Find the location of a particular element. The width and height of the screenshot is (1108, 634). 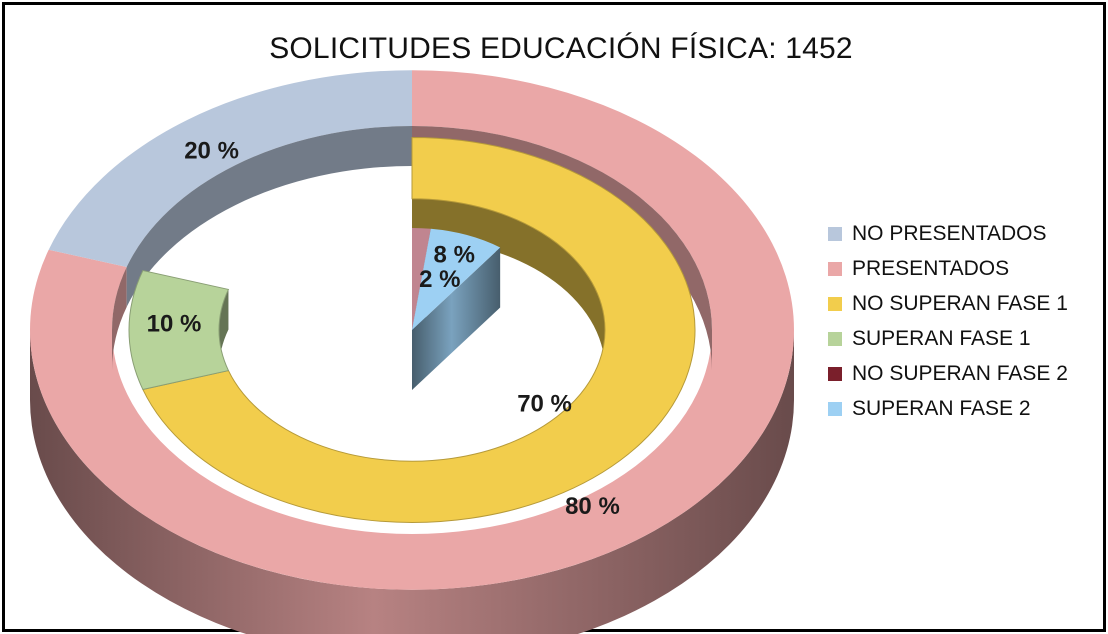

legend-label: NO PRESENTADOS is located at coordinates (949, 233).